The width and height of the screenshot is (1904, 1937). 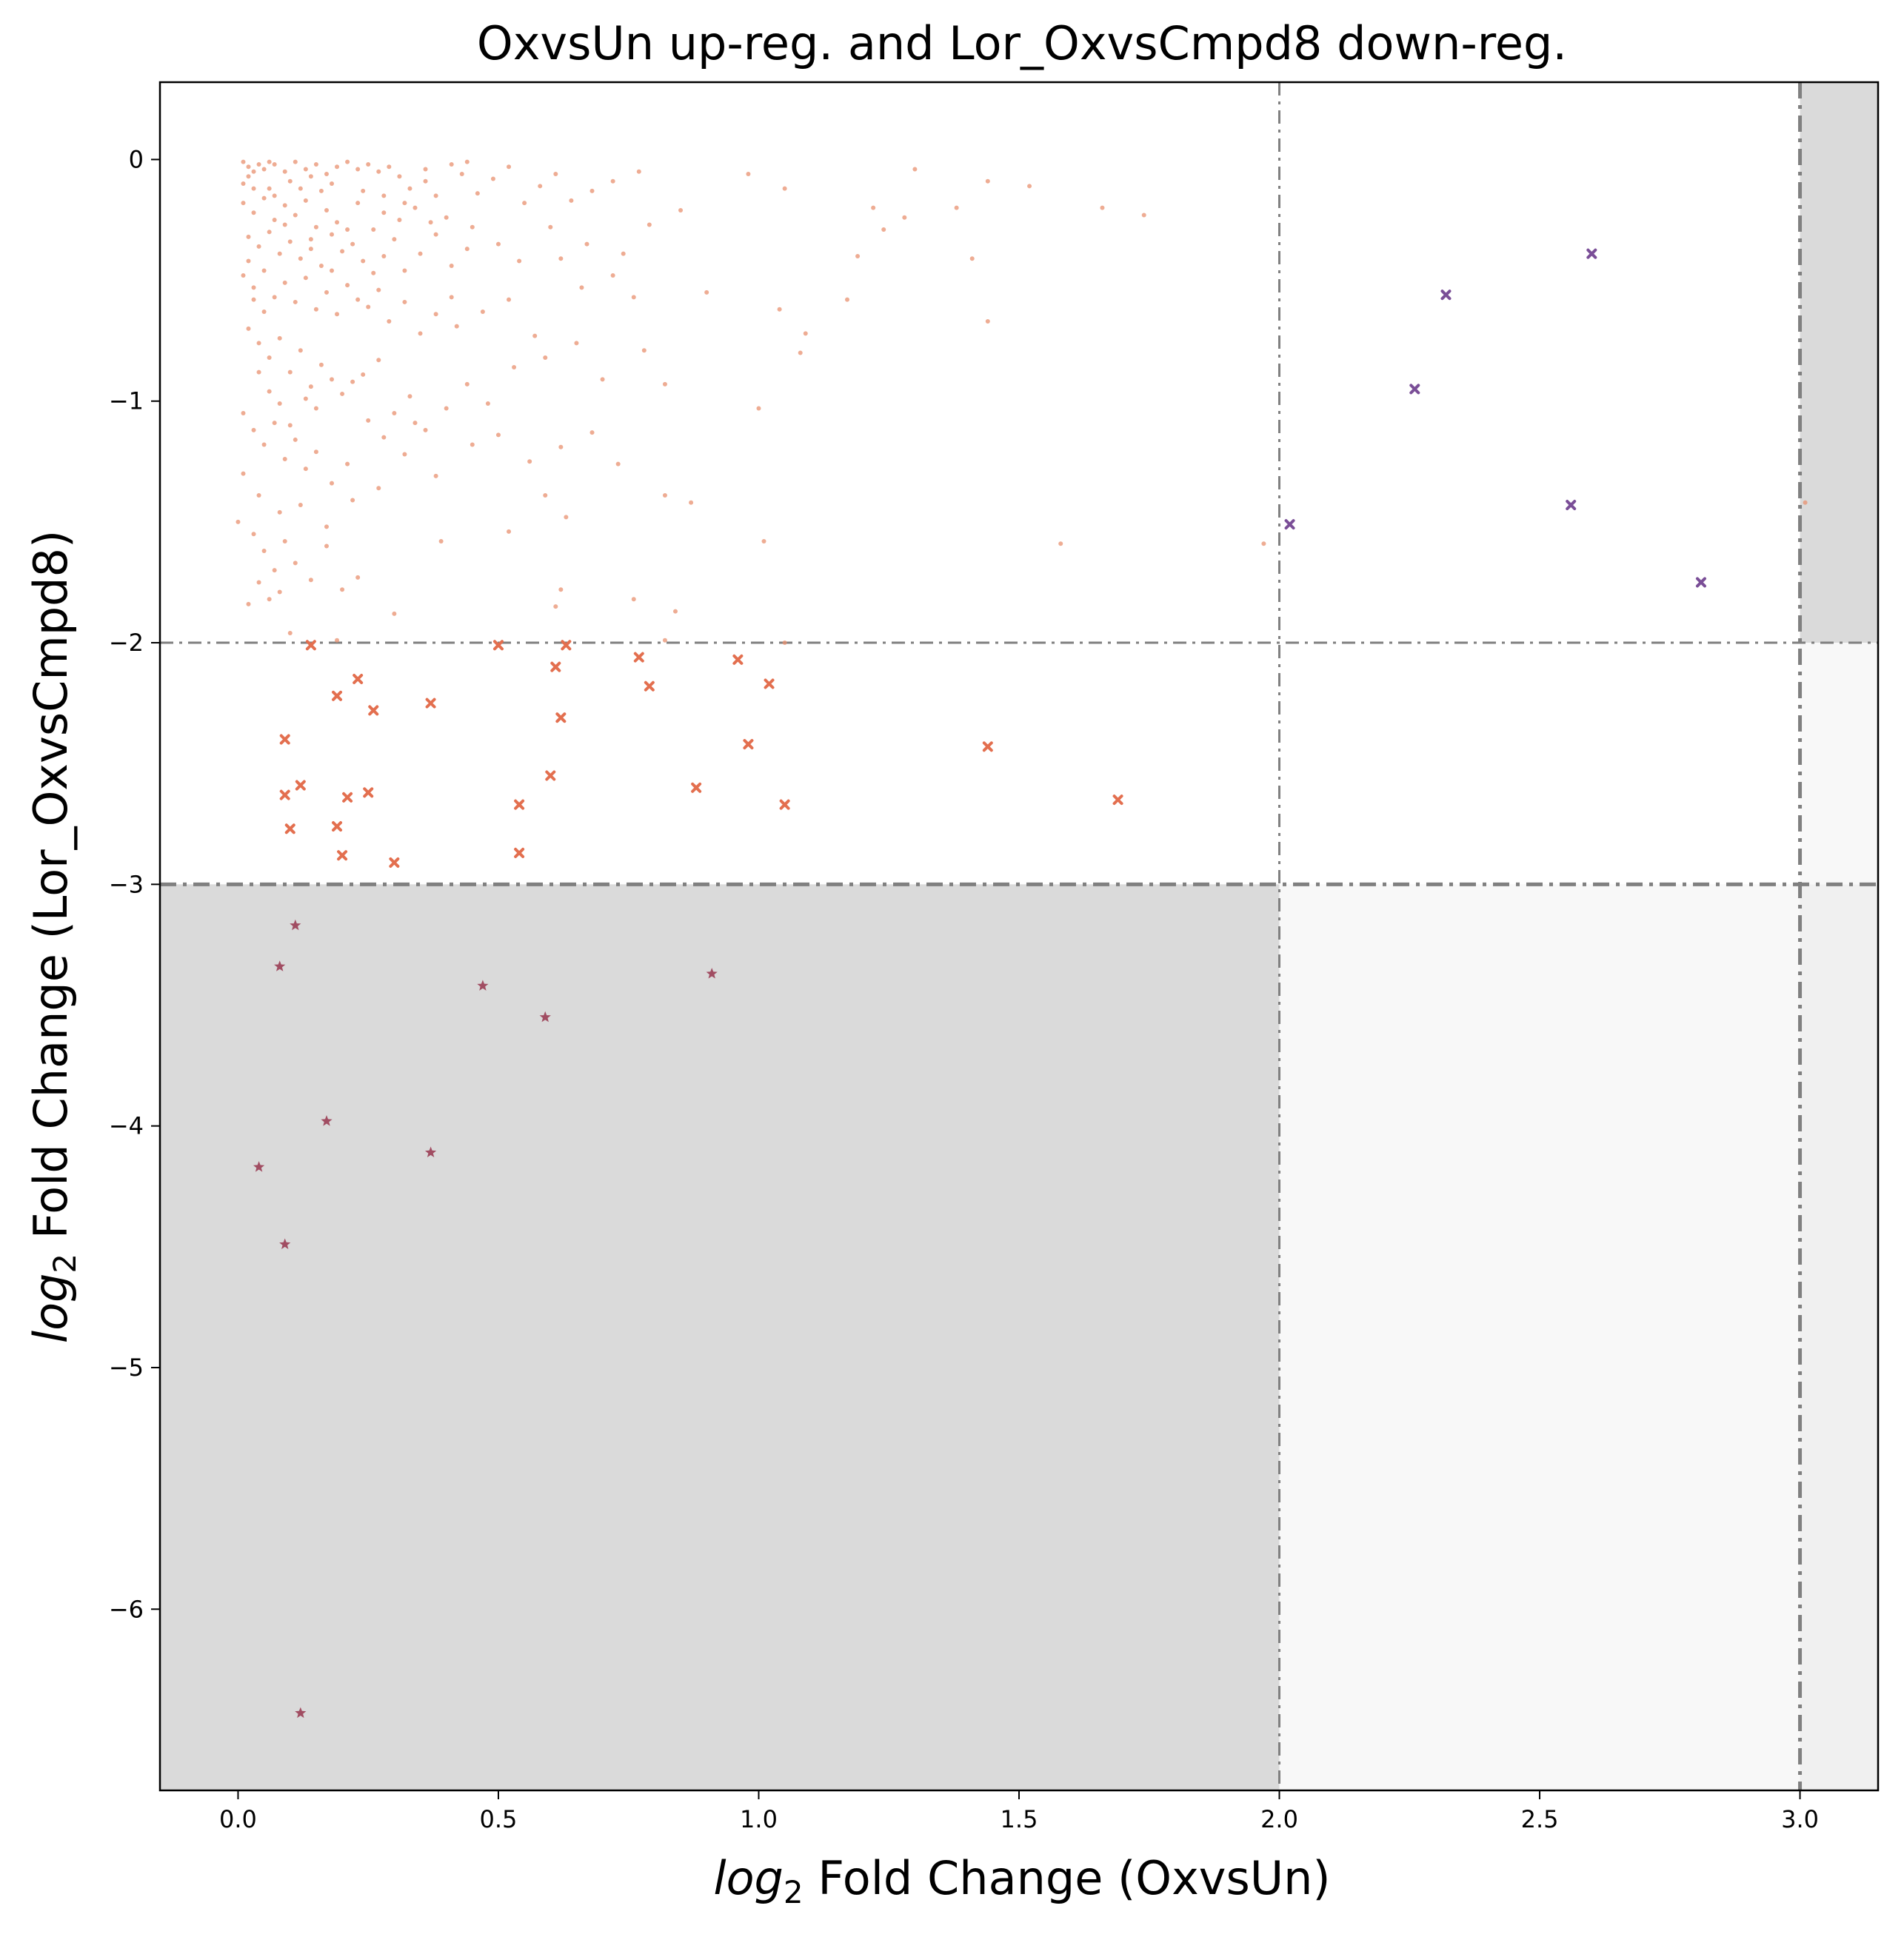 I want to click on x-tick-label-0: 0.0, so click(x=238, y=1819).